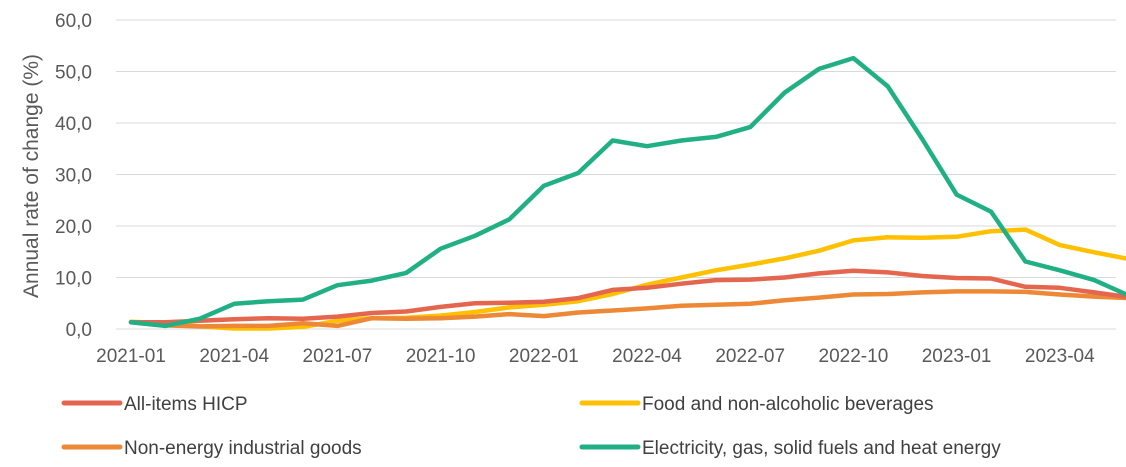  I want to click on y-axis-title: Annual rate of change (%), so click(31, 176).